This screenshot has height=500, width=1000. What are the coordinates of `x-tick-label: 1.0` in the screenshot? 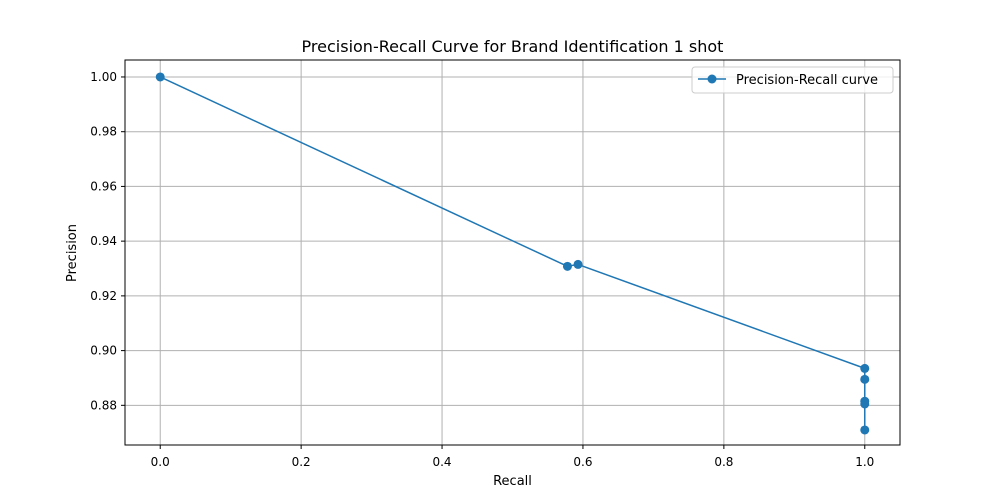 It's located at (864, 462).